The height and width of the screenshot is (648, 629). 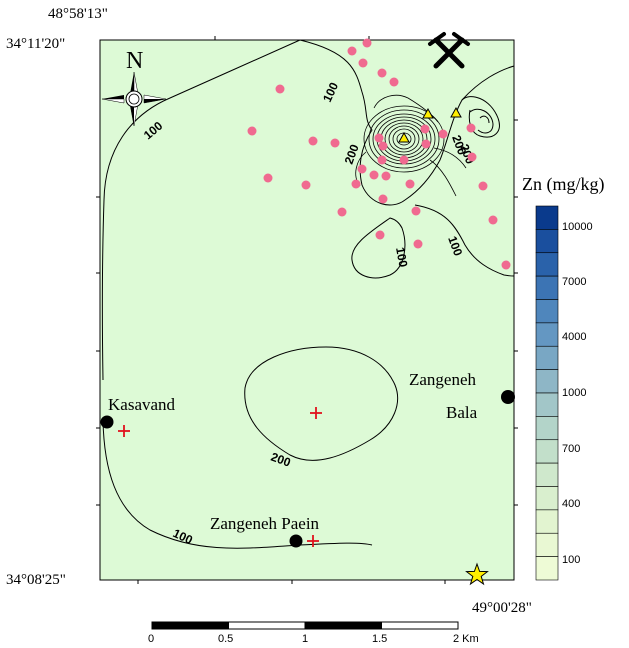 What do you see at coordinates (563, 184) in the screenshot?
I see `legend-title: Zn (mg/kg)` at bounding box center [563, 184].